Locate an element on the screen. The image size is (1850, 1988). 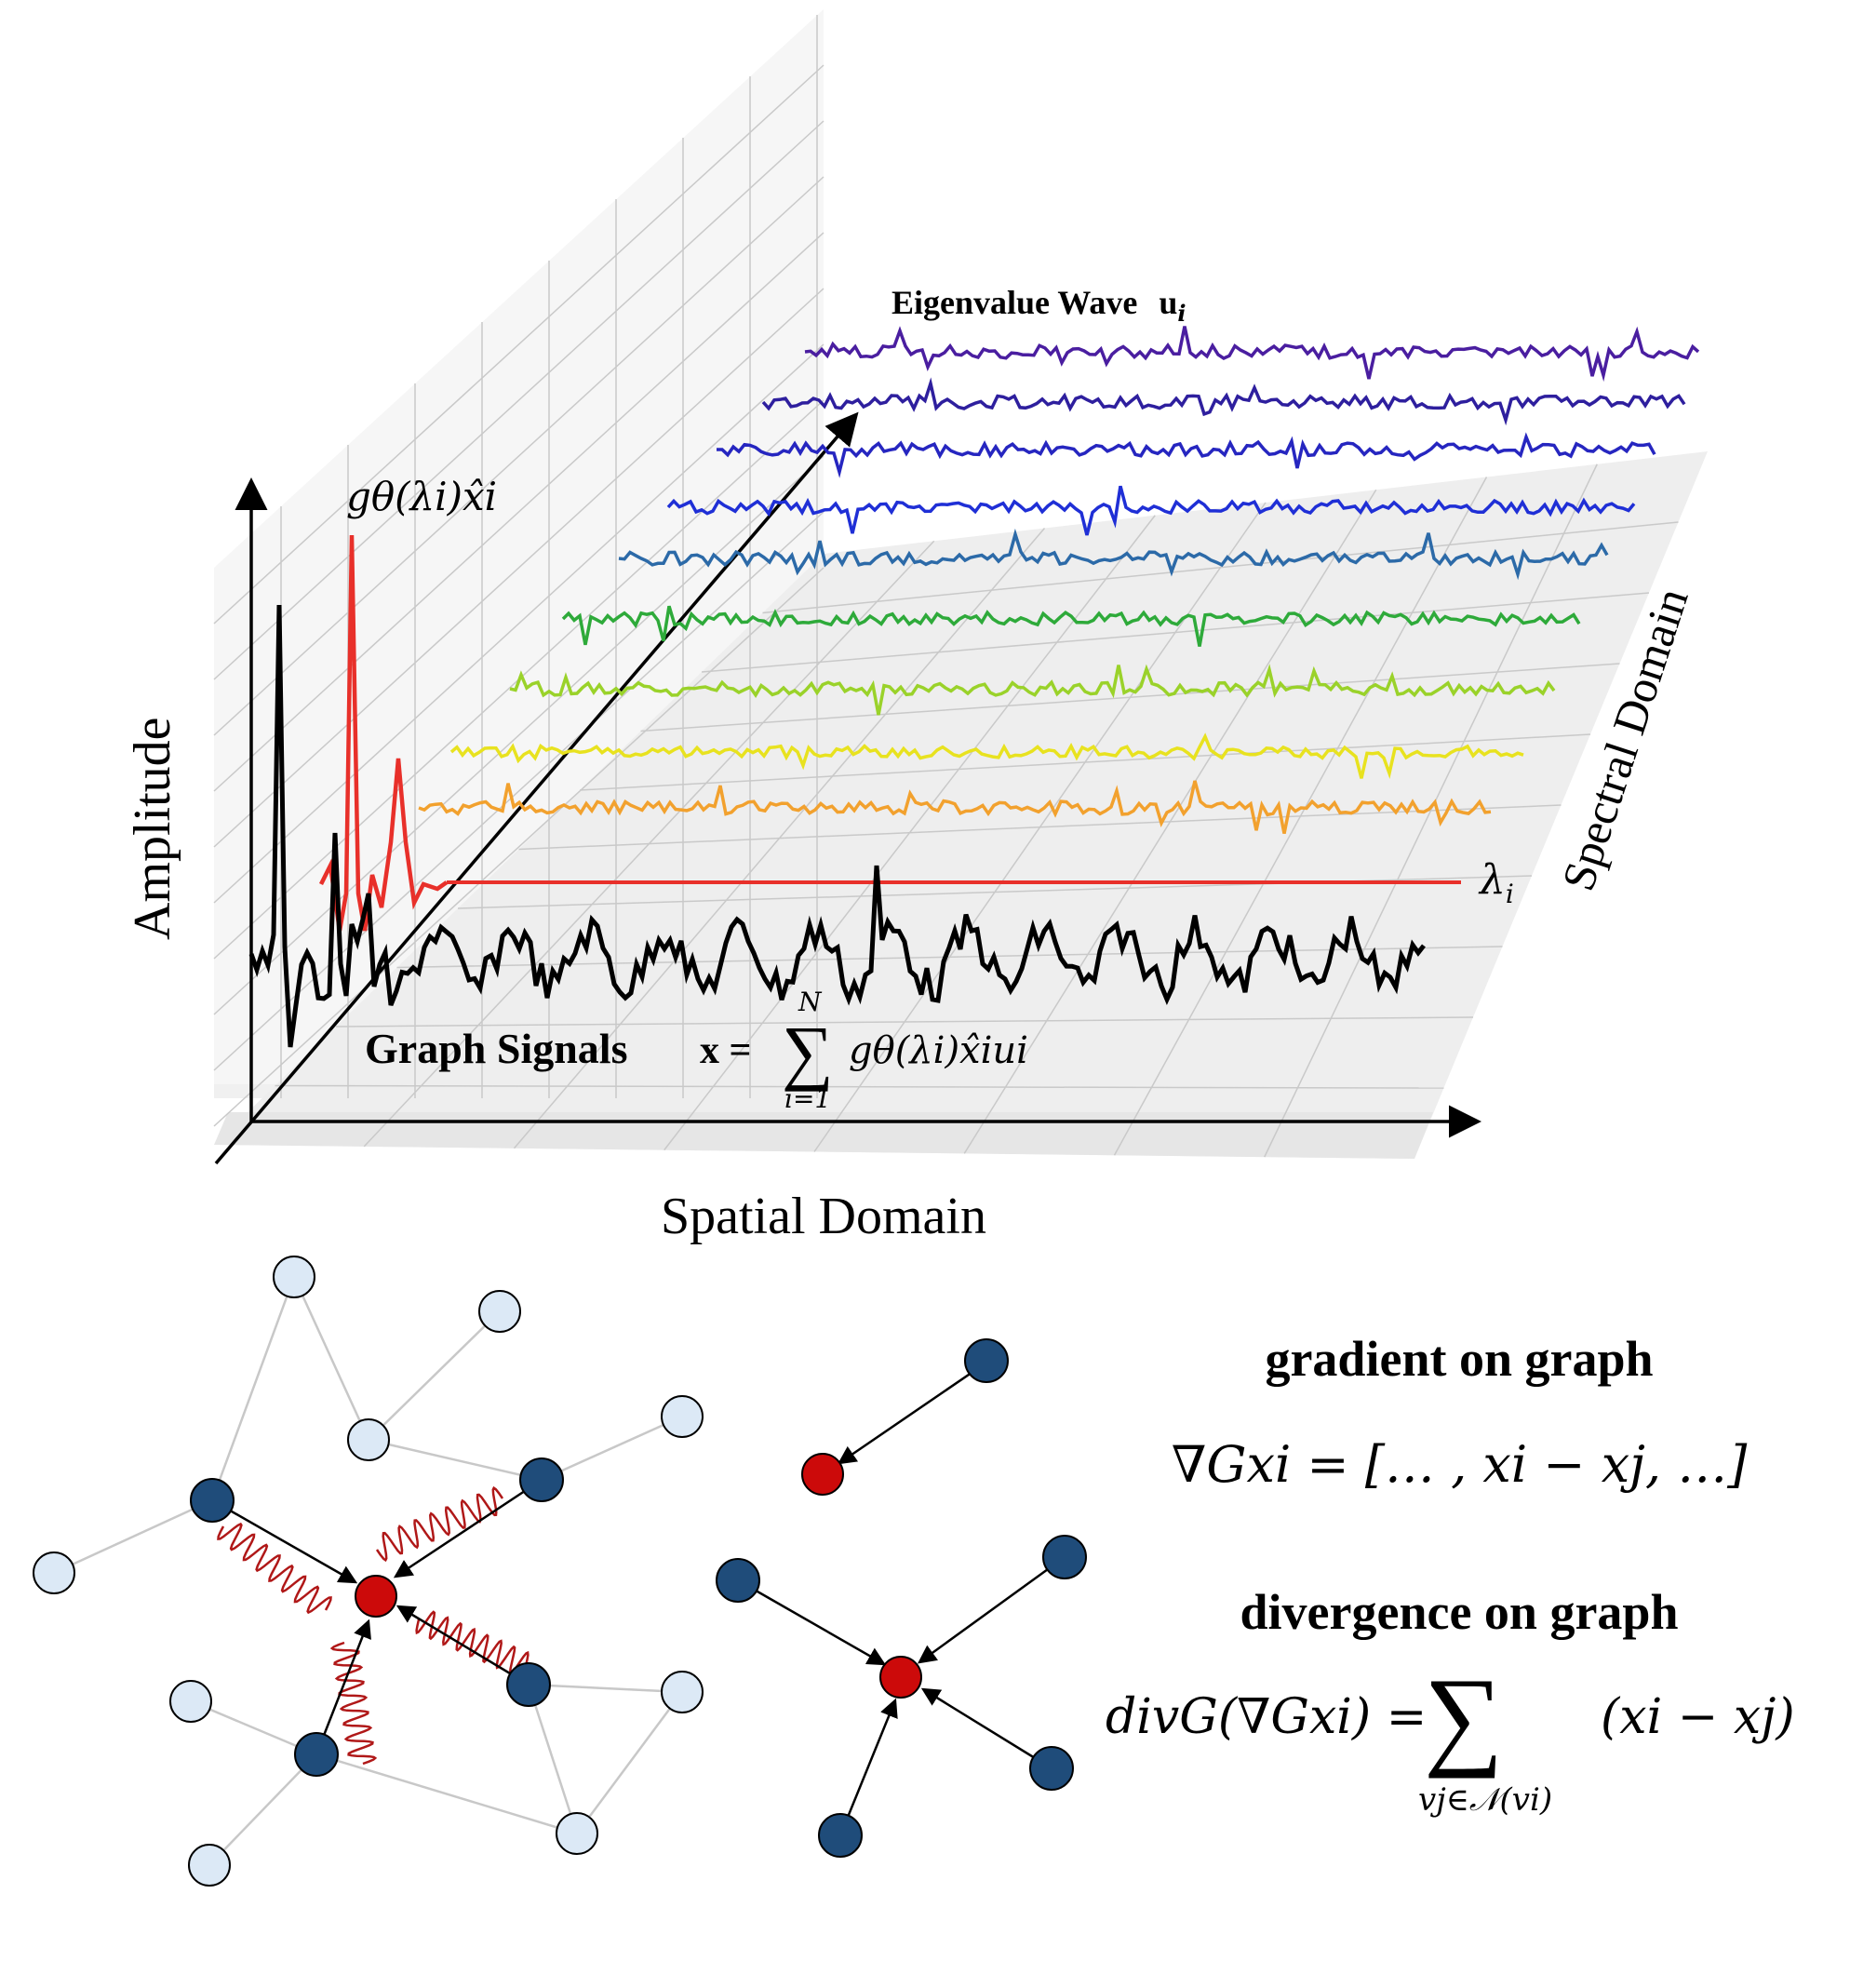
sum-symbol: ∑ is located at coordinates (808, 1051).